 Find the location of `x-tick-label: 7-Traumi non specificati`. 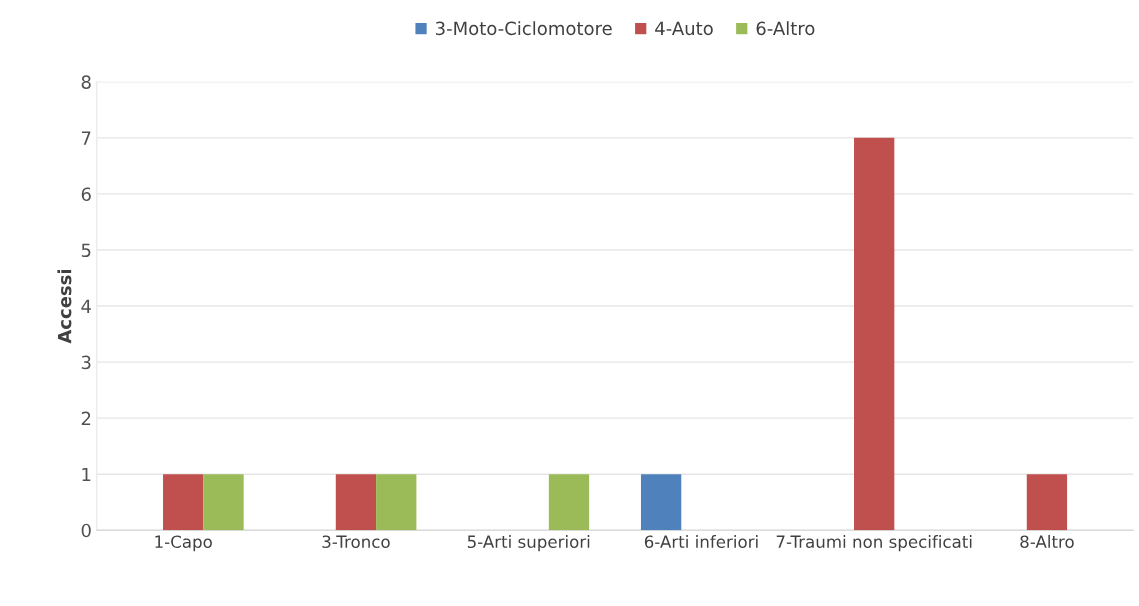

x-tick-label: 7-Traumi non specificati is located at coordinates (874, 543).